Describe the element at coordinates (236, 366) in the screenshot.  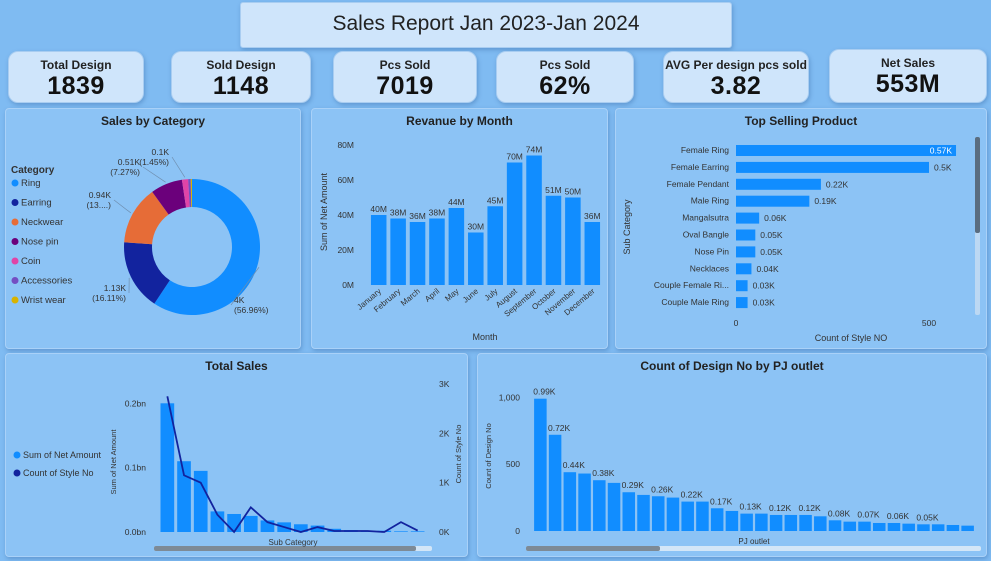
I see `chart-title: Total Sales` at that location.